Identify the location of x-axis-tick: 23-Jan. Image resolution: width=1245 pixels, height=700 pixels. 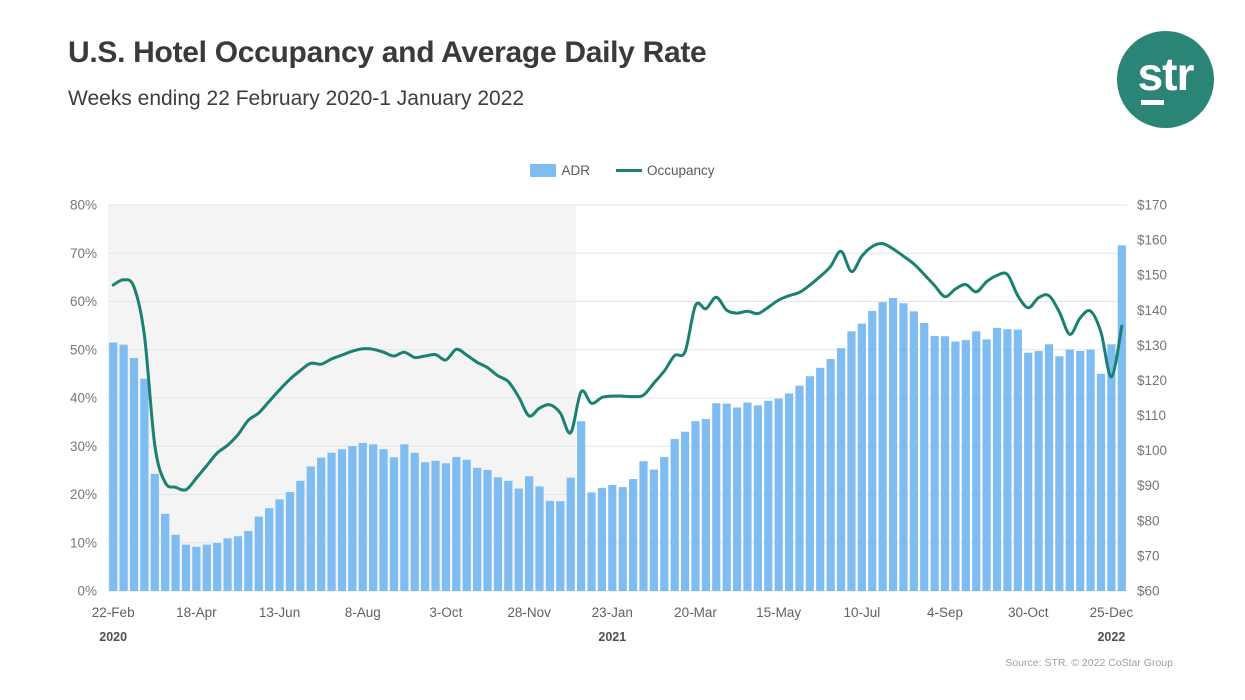
(612, 612).